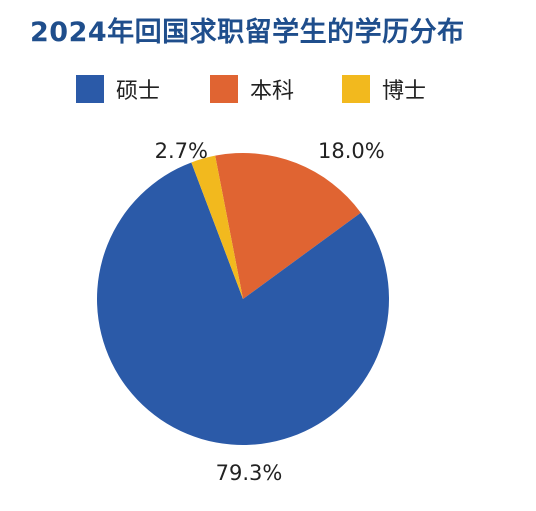  Describe the element at coordinates (272, 91) in the screenshot. I see `legend-label-bachelor: 本科` at that location.